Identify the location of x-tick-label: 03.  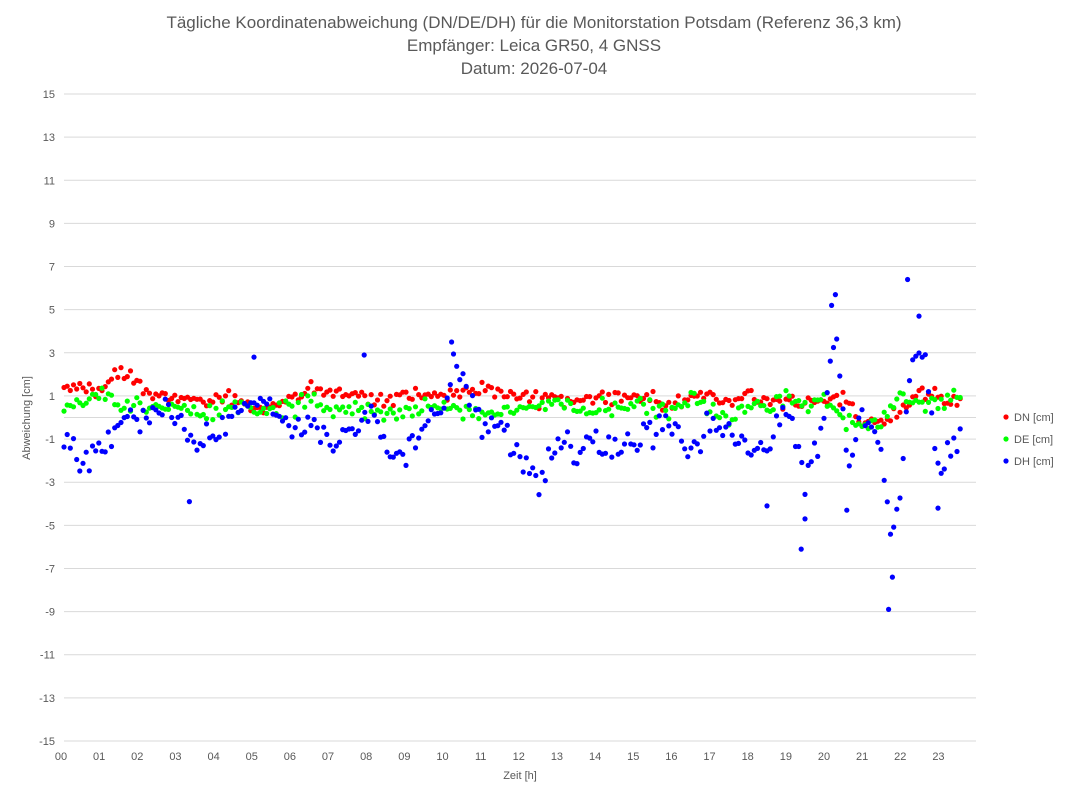
(175, 757).